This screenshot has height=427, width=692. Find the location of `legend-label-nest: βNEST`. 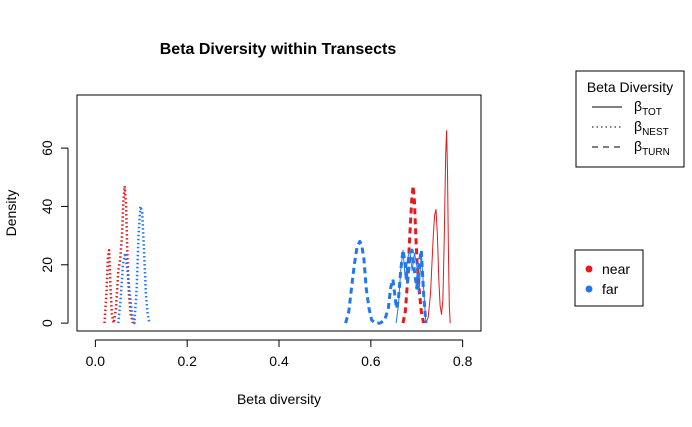

legend-label-nest: βNEST is located at coordinates (651, 128).